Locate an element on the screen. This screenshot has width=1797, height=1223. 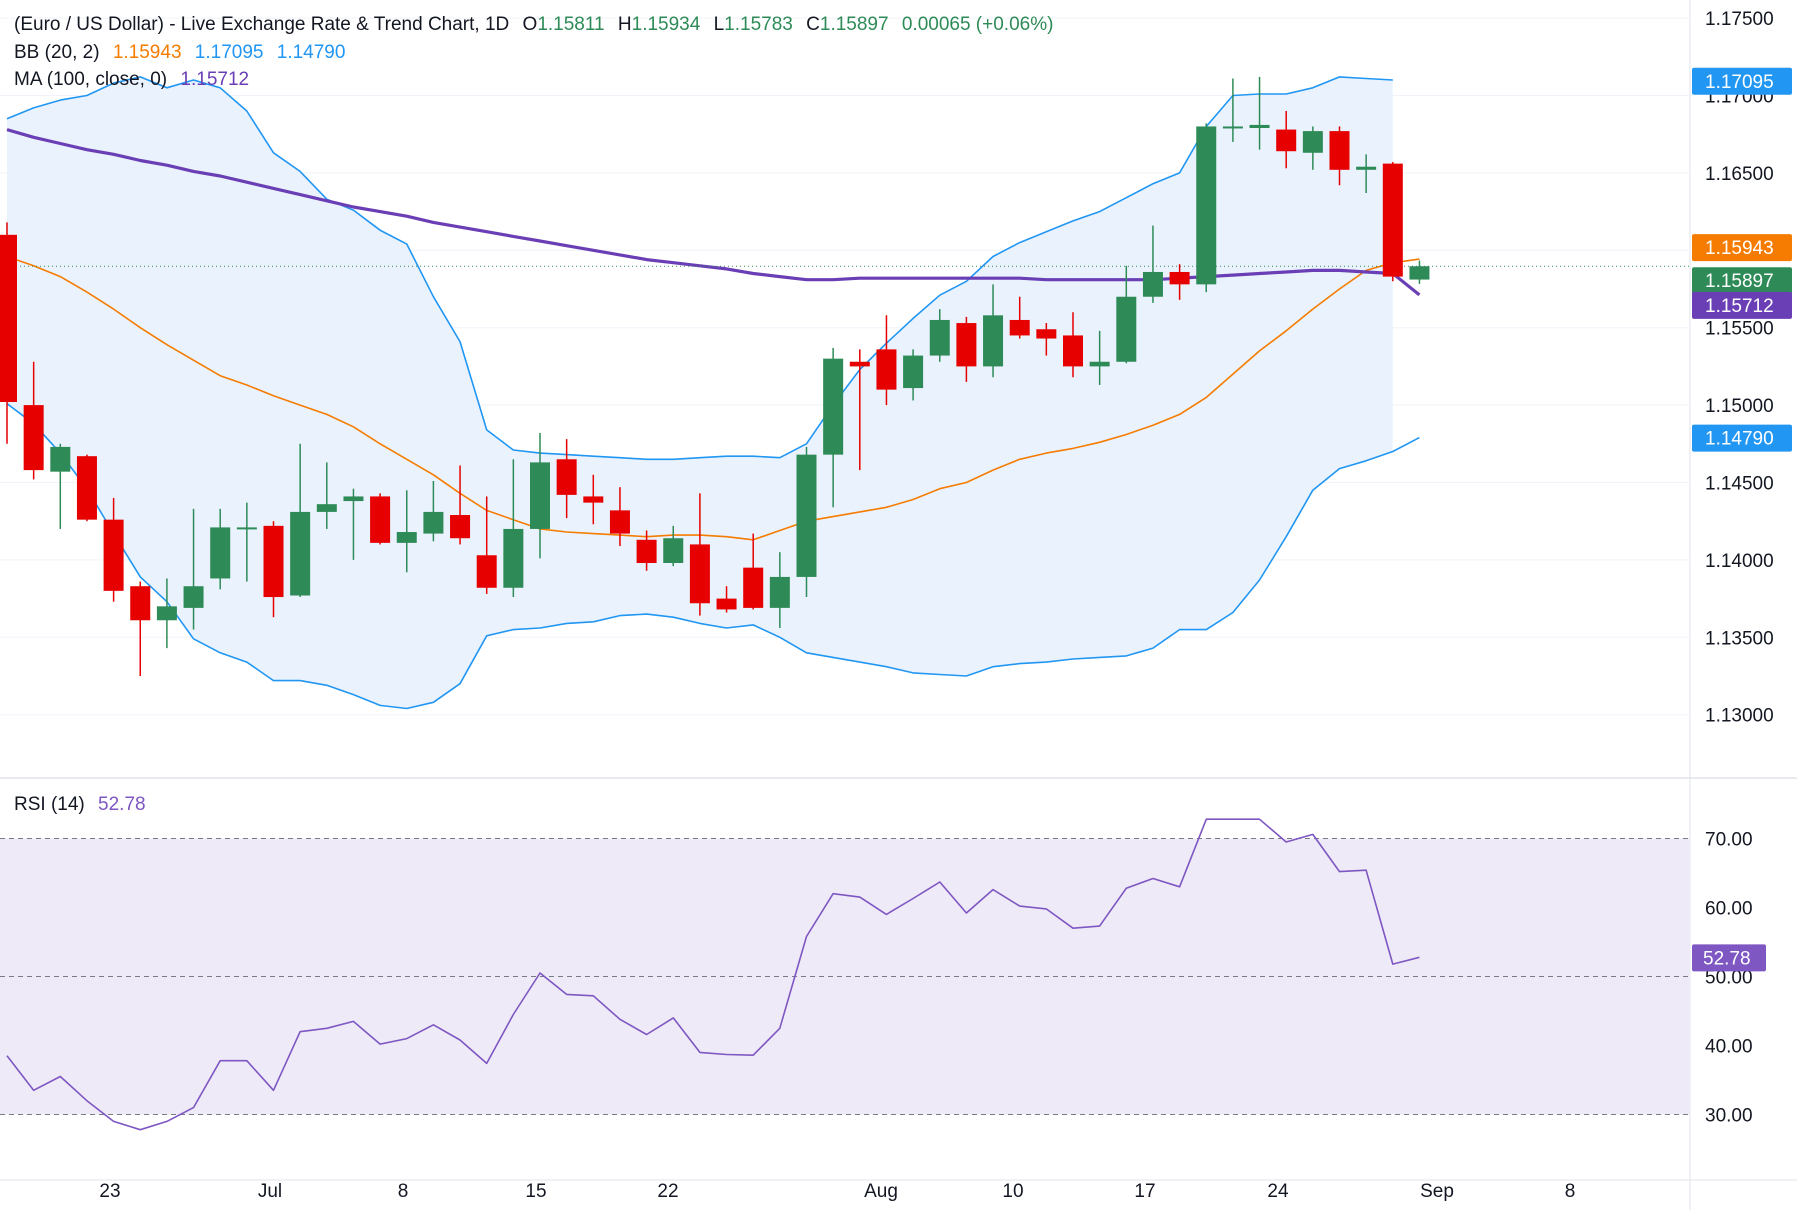
rsi-tick-label: 60.00 is located at coordinates (1729, 909).